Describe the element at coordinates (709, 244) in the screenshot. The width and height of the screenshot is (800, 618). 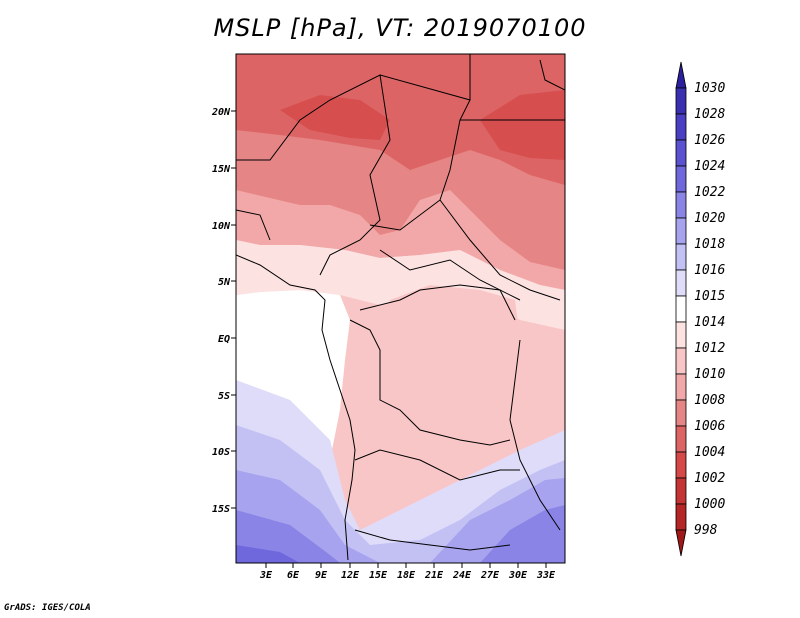
I see `colorbar-label: 1018` at that location.